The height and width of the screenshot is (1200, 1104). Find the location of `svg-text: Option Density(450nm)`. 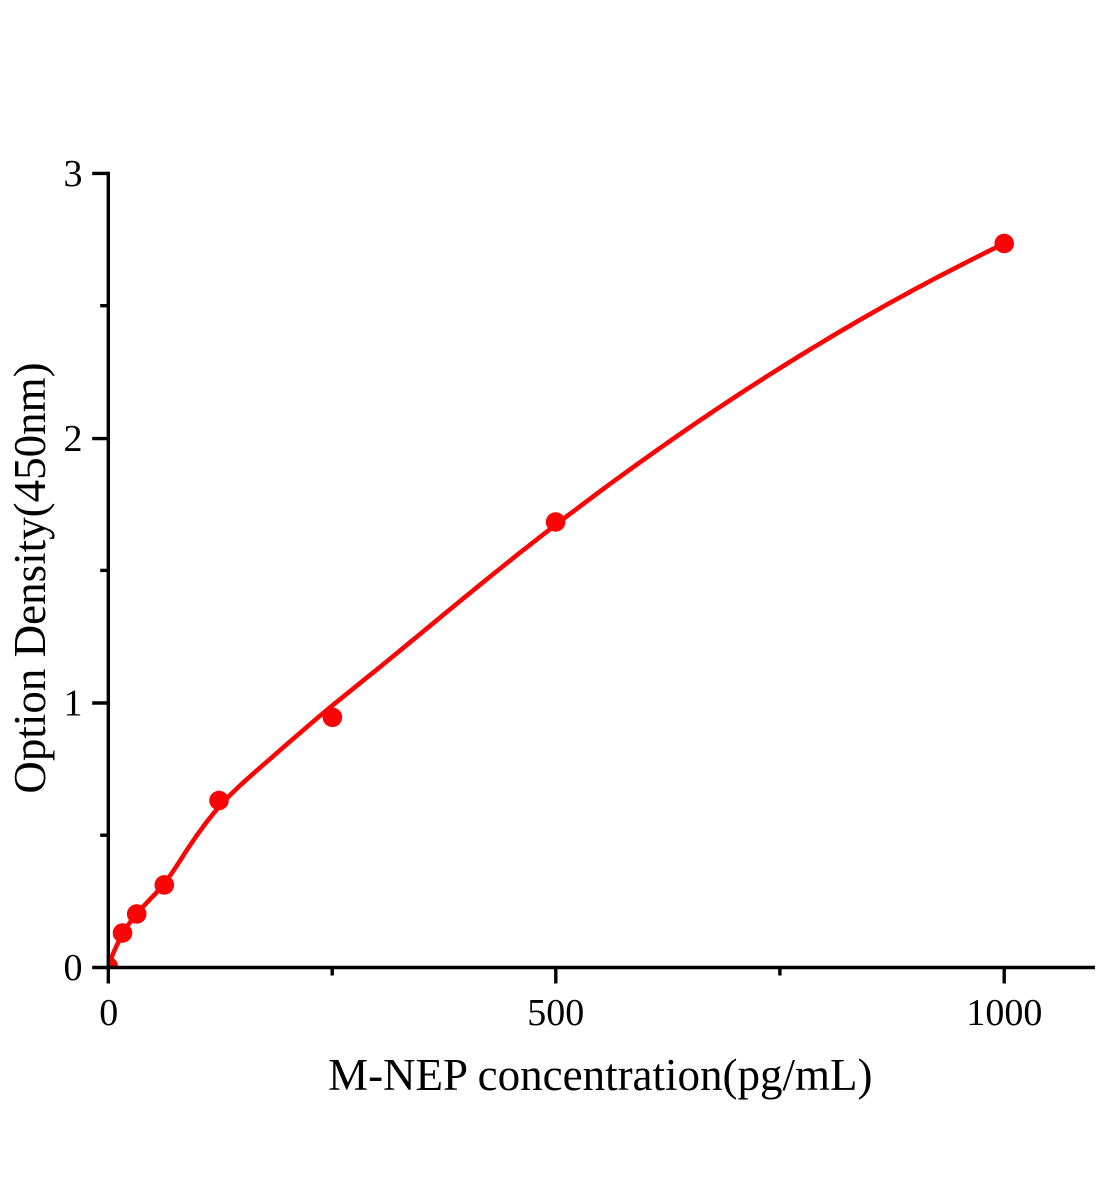

svg-text: Option Density(450nm) is located at coordinates (30, 577).